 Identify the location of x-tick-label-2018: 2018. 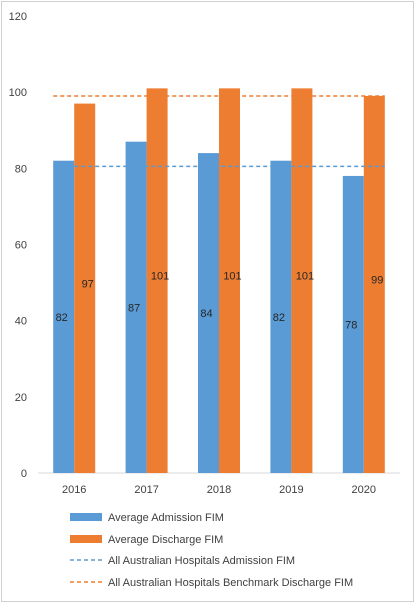
(219, 490).